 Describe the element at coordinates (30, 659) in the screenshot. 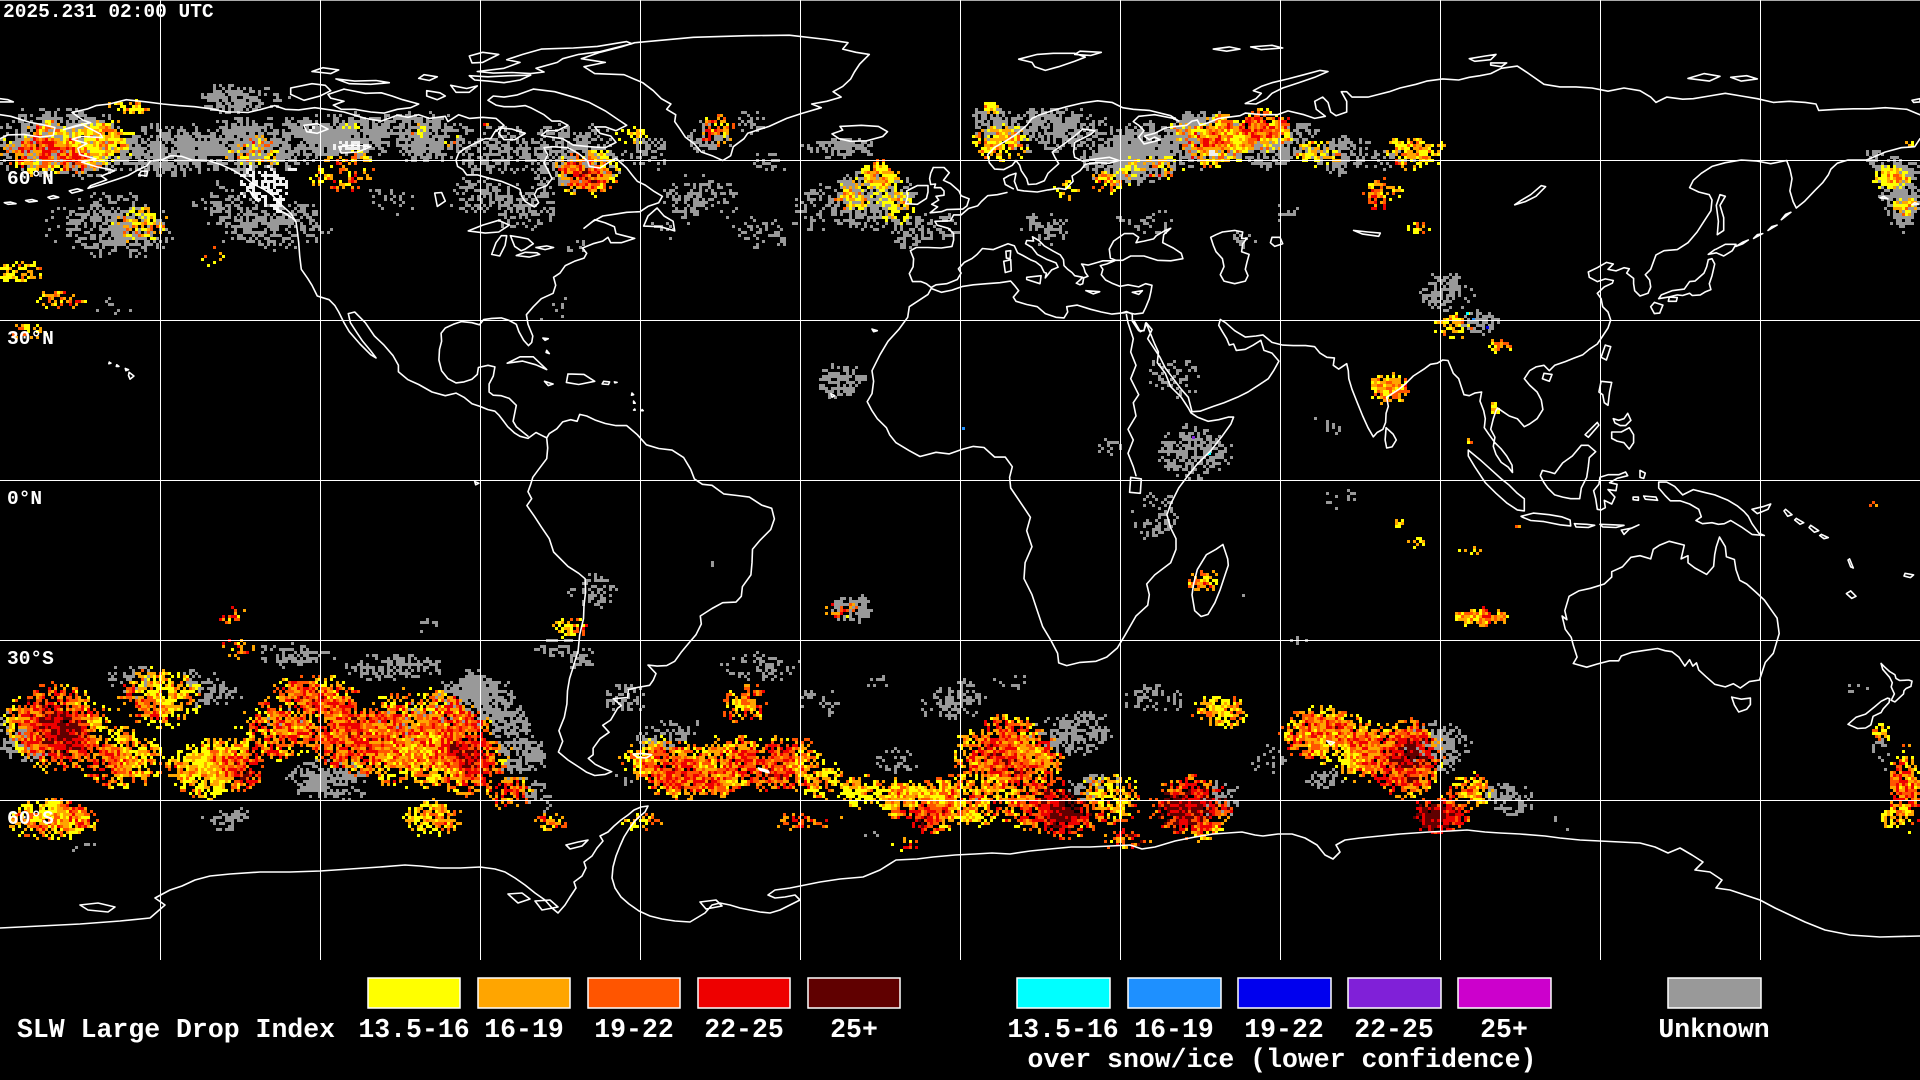

I see `svg-text: 30°S` at that location.